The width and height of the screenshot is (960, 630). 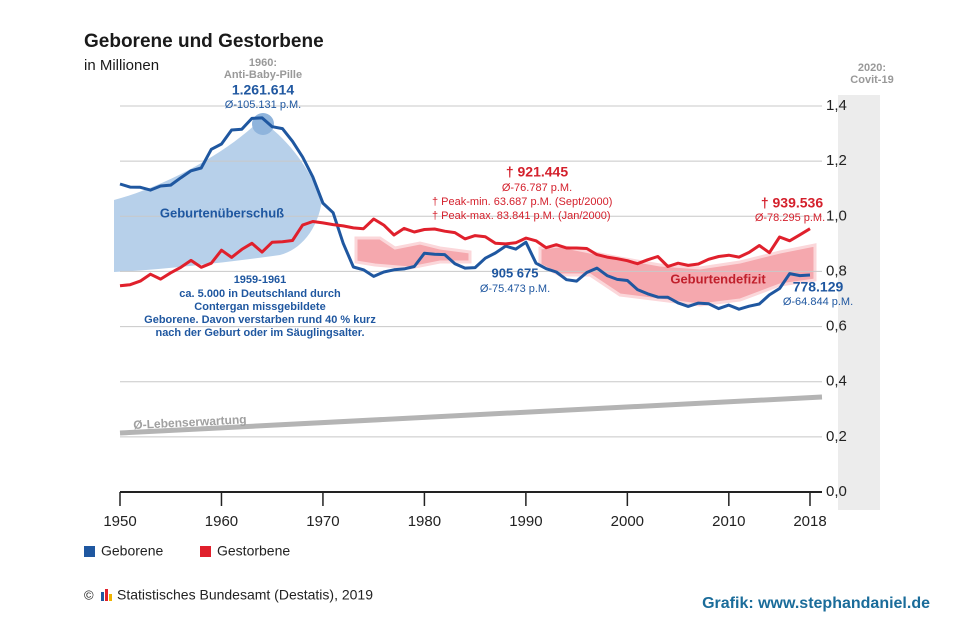 I want to click on x-tick-label: 2010, so click(x=728, y=521).